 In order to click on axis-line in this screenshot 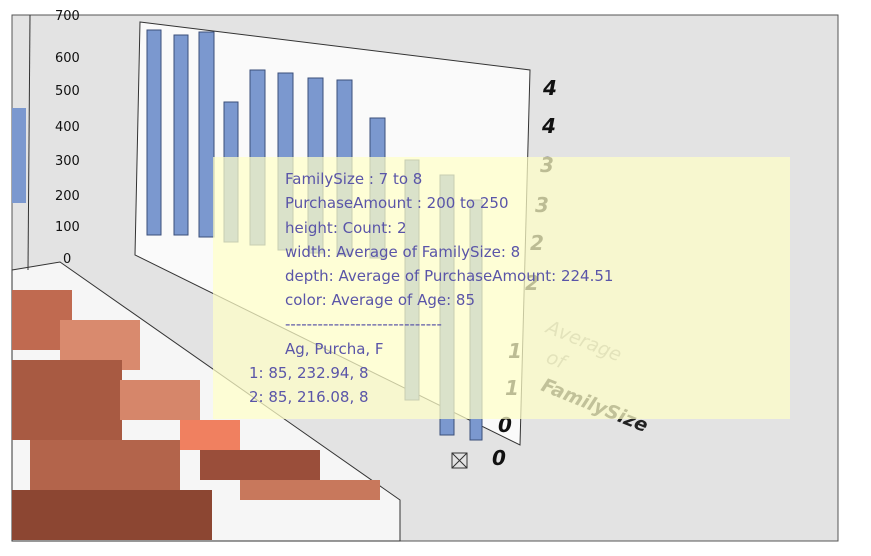, I will do `click(29, 142)`.